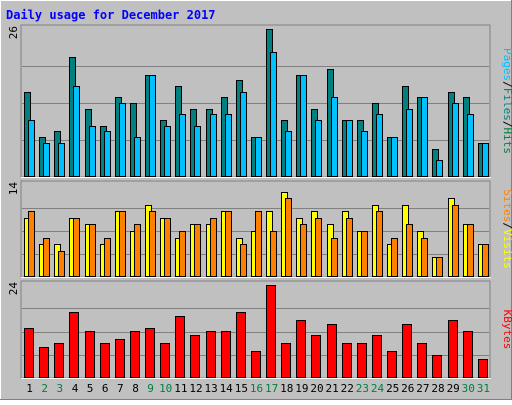  I want to click on day-label-31: 31, so click(483, 388).